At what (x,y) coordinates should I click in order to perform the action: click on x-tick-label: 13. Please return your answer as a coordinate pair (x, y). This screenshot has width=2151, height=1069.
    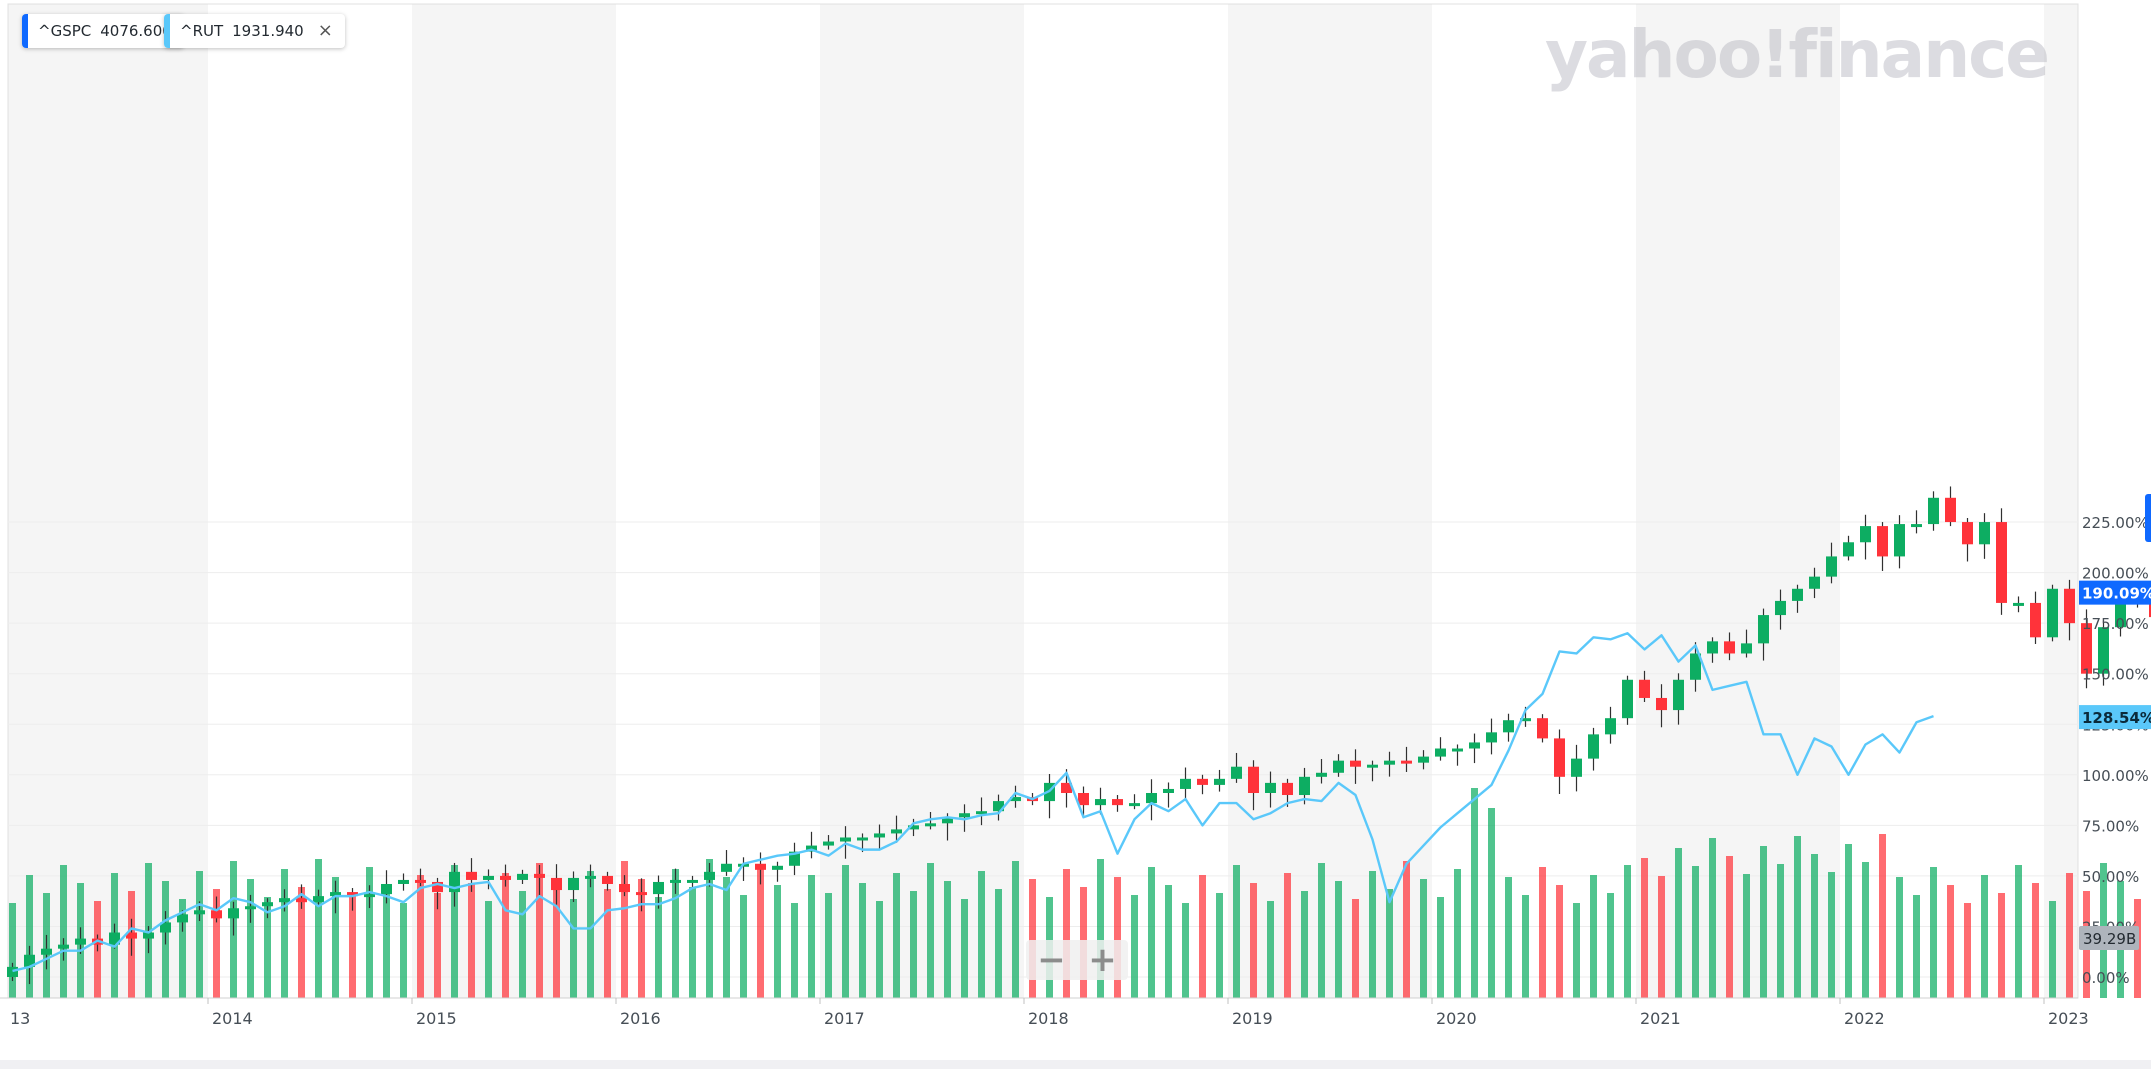
    Looking at the image, I should click on (20, 1018).